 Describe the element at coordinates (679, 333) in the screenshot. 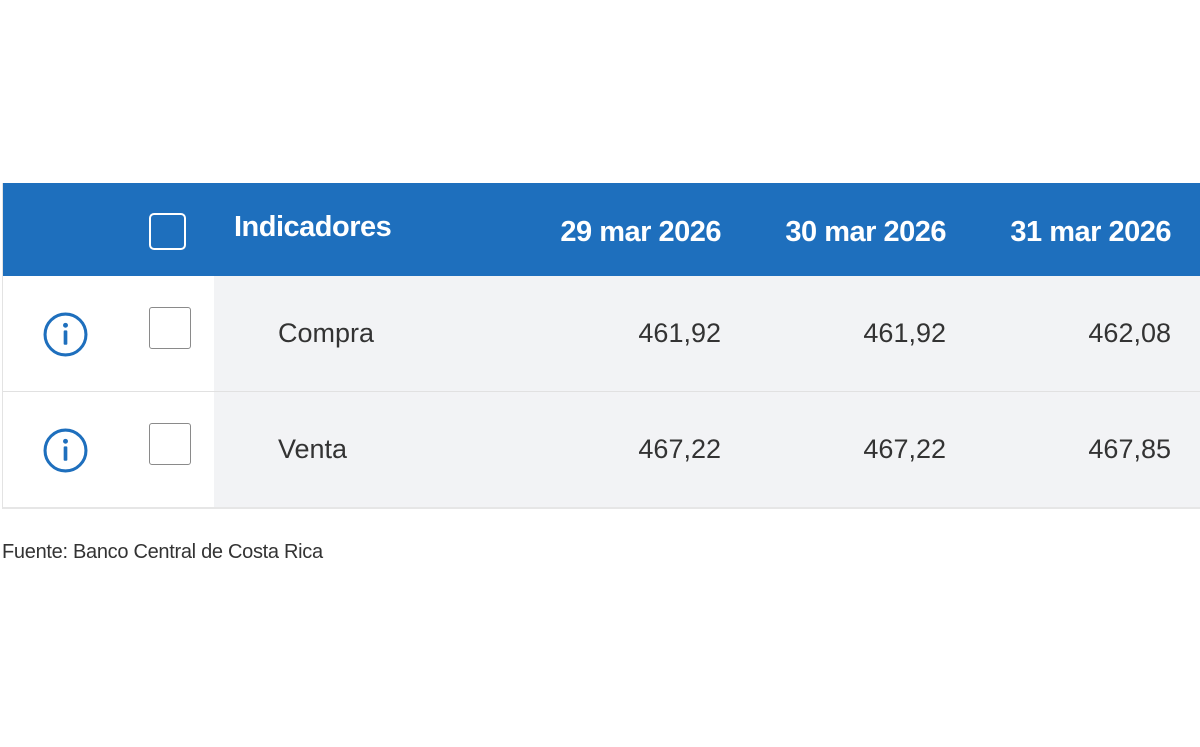

I see `row-value-1: 461,92` at that location.